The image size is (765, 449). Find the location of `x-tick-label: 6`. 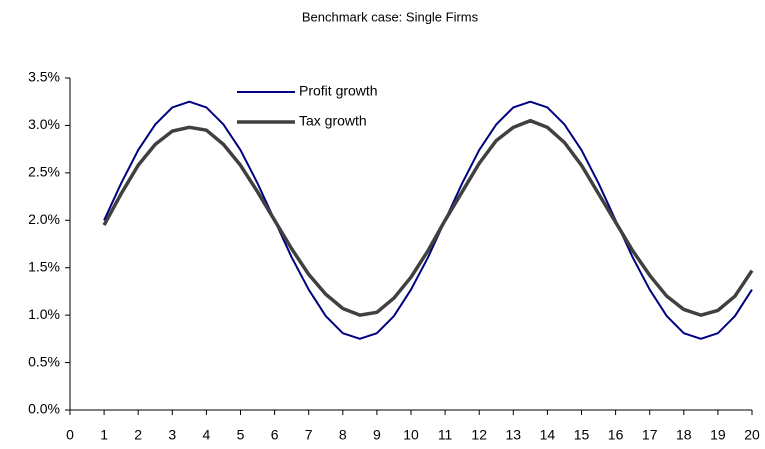

x-tick-label: 6 is located at coordinates (275, 435).